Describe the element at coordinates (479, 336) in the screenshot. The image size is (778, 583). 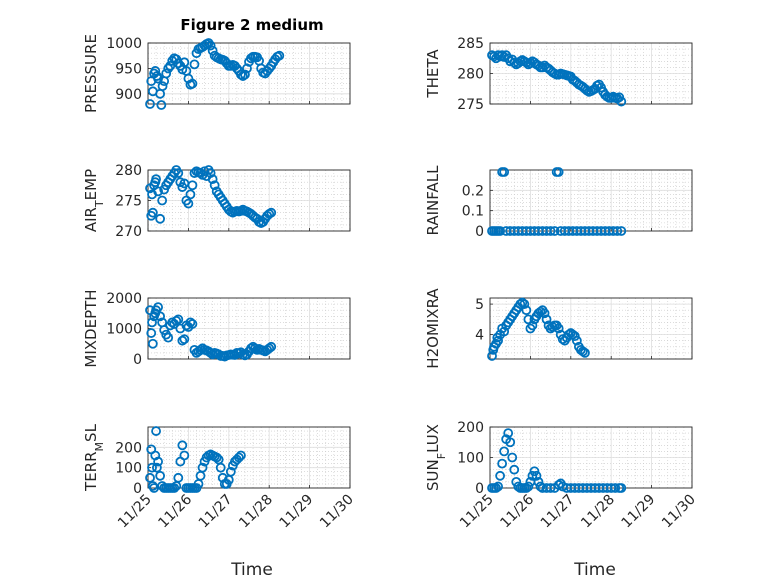
I see `y-tick-label: 4` at that location.